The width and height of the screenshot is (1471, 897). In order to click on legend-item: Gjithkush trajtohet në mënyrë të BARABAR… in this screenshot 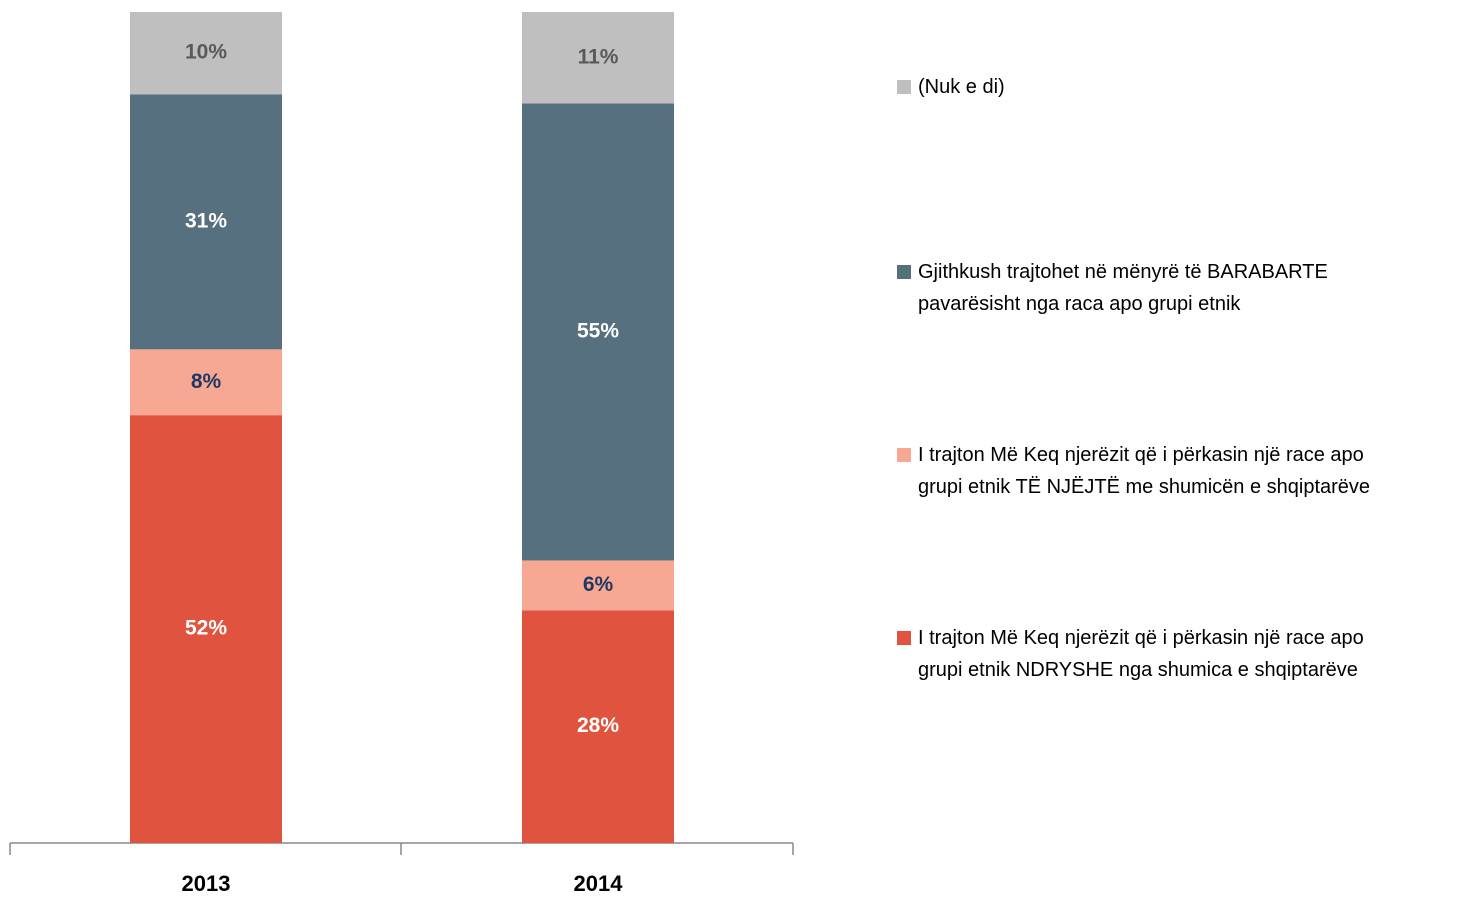, I will do `click(1112, 288)`.